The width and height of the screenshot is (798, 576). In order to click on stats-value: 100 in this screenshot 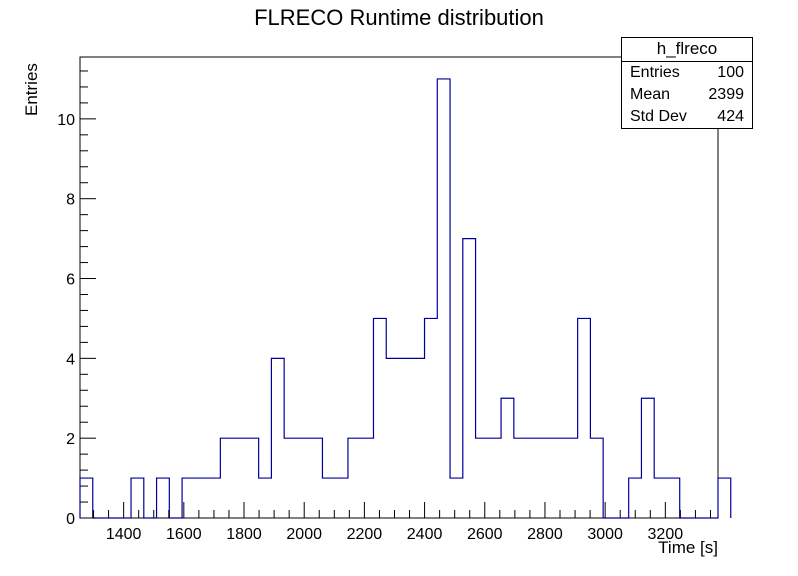, I will do `click(730, 72)`.